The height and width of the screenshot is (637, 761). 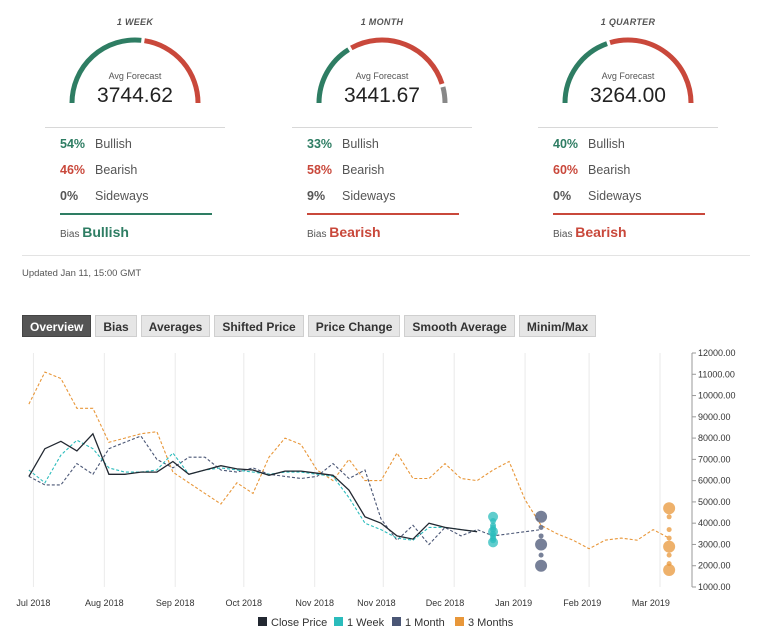 I want to click on tab-shifted-price: Shifted Price, so click(x=259, y=326).